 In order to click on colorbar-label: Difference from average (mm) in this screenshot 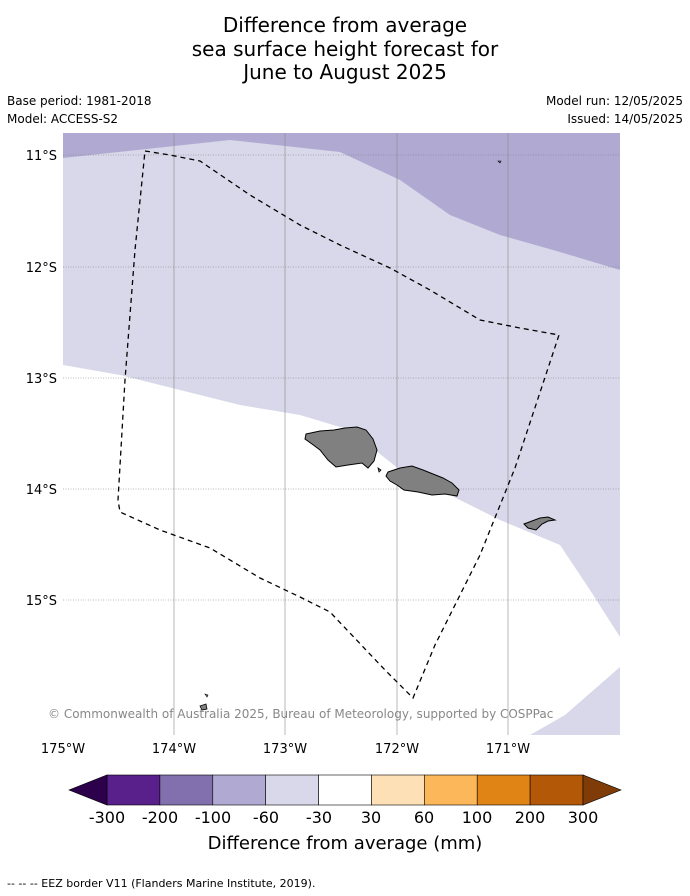, I will do `click(345, 843)`.